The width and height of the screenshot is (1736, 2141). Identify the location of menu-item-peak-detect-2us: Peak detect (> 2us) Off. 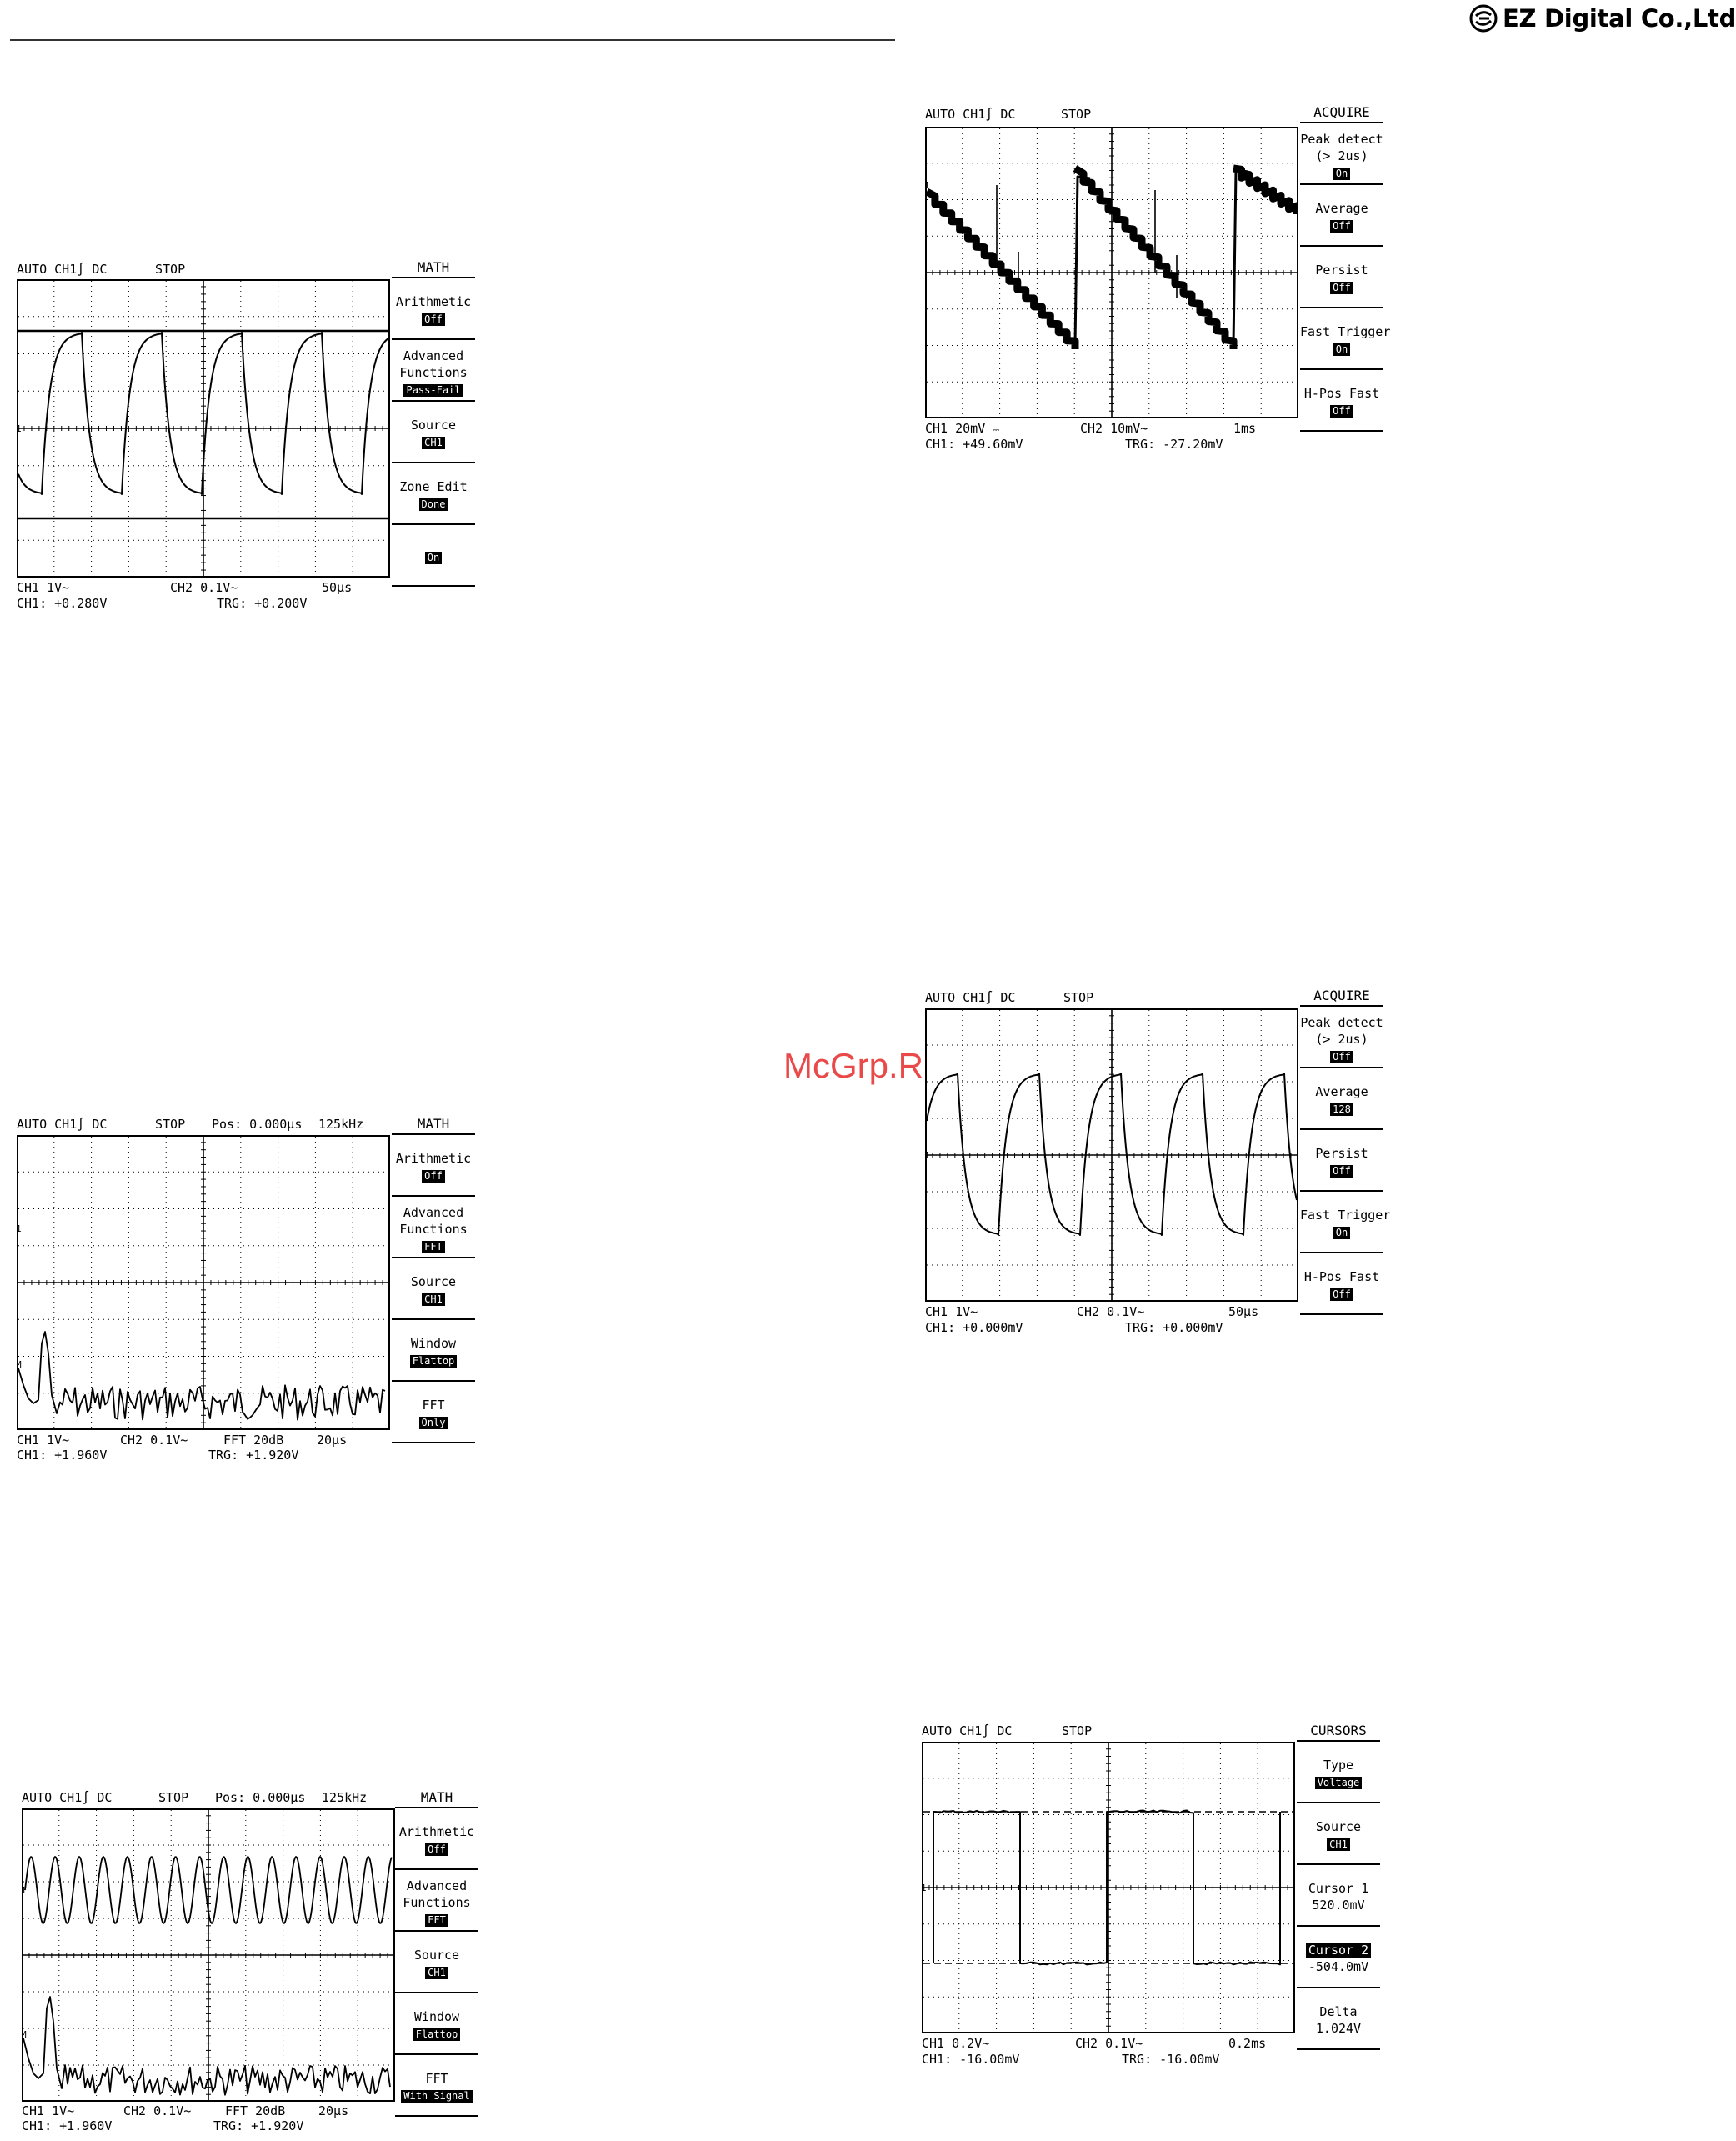
(1341, 1038).